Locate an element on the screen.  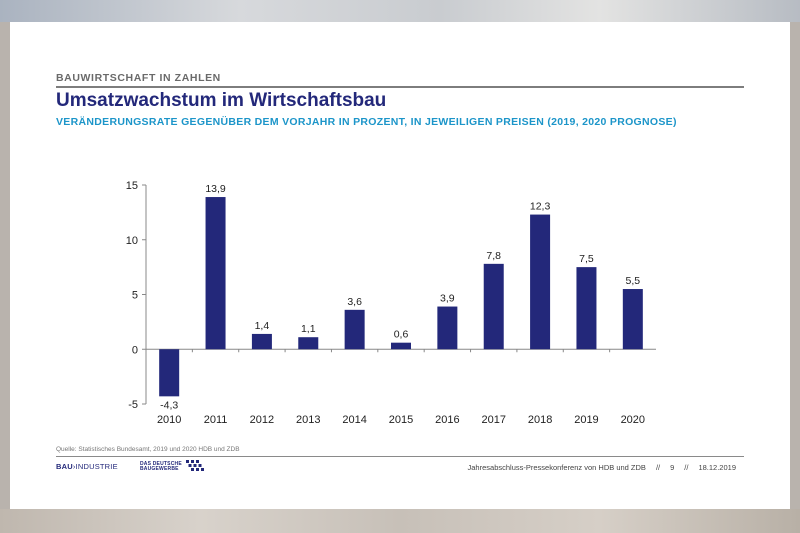
logo2-line2: BAUGEWERBE is located at coordinates (159, 469).